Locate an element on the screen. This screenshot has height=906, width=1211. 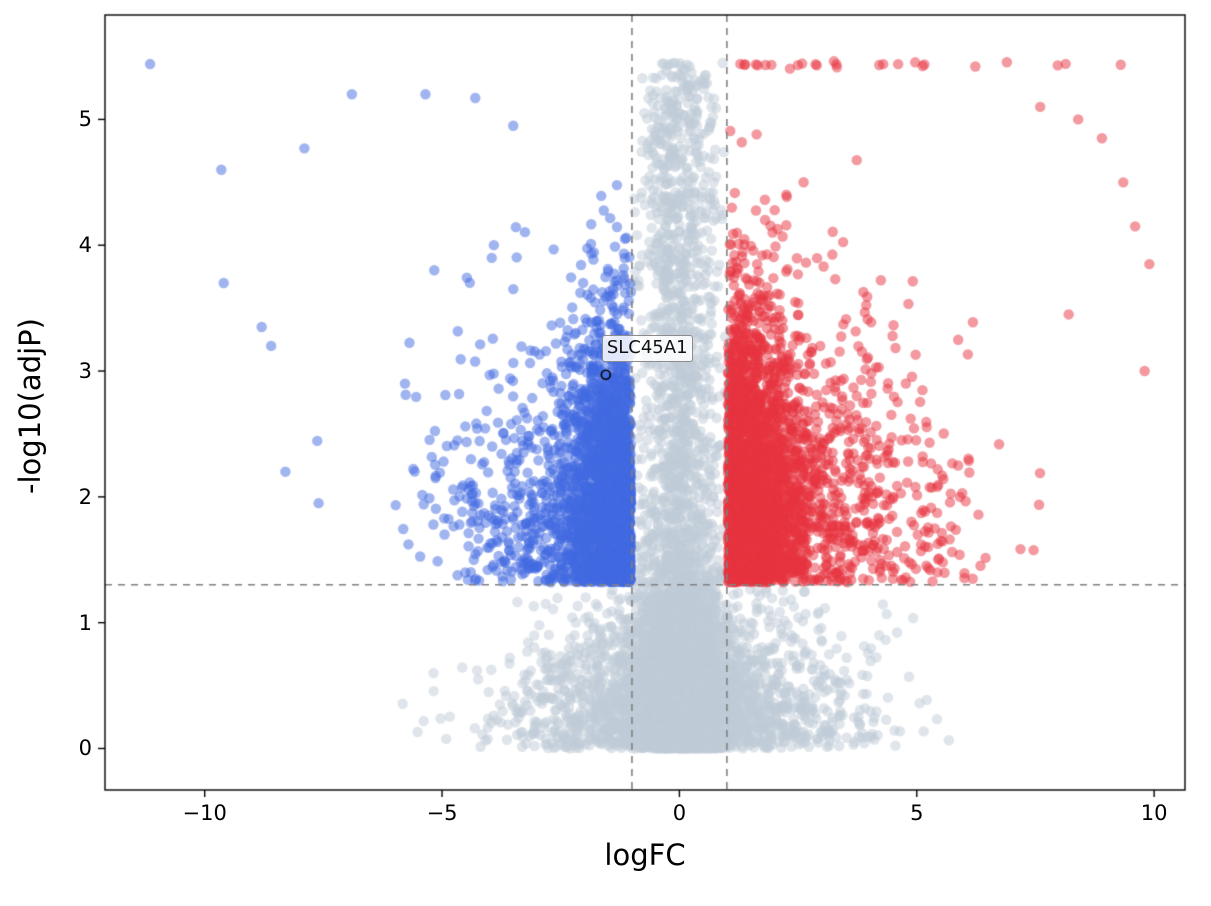
y-tick-label: 3 is located at coordinates (85, 371).